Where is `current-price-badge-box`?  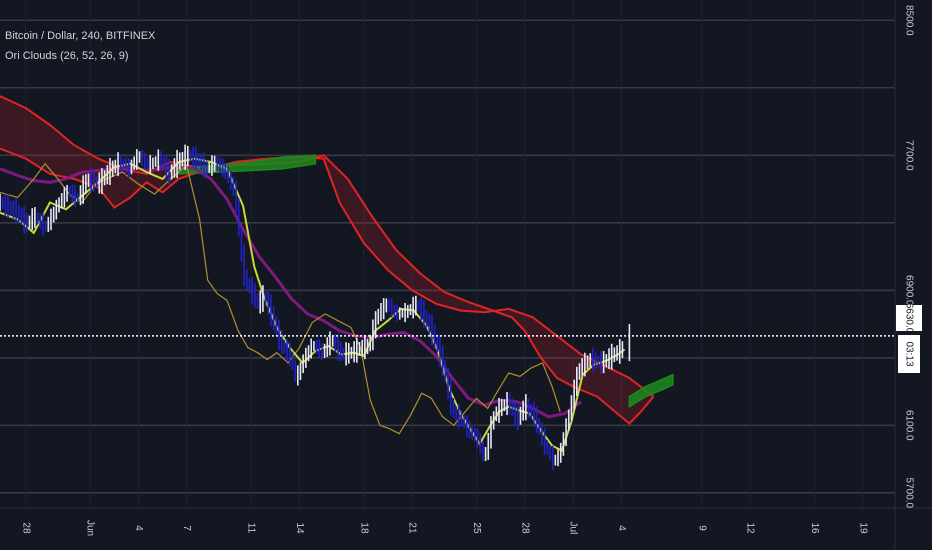
current-price-badge-box is located at coordinates (909, 318).